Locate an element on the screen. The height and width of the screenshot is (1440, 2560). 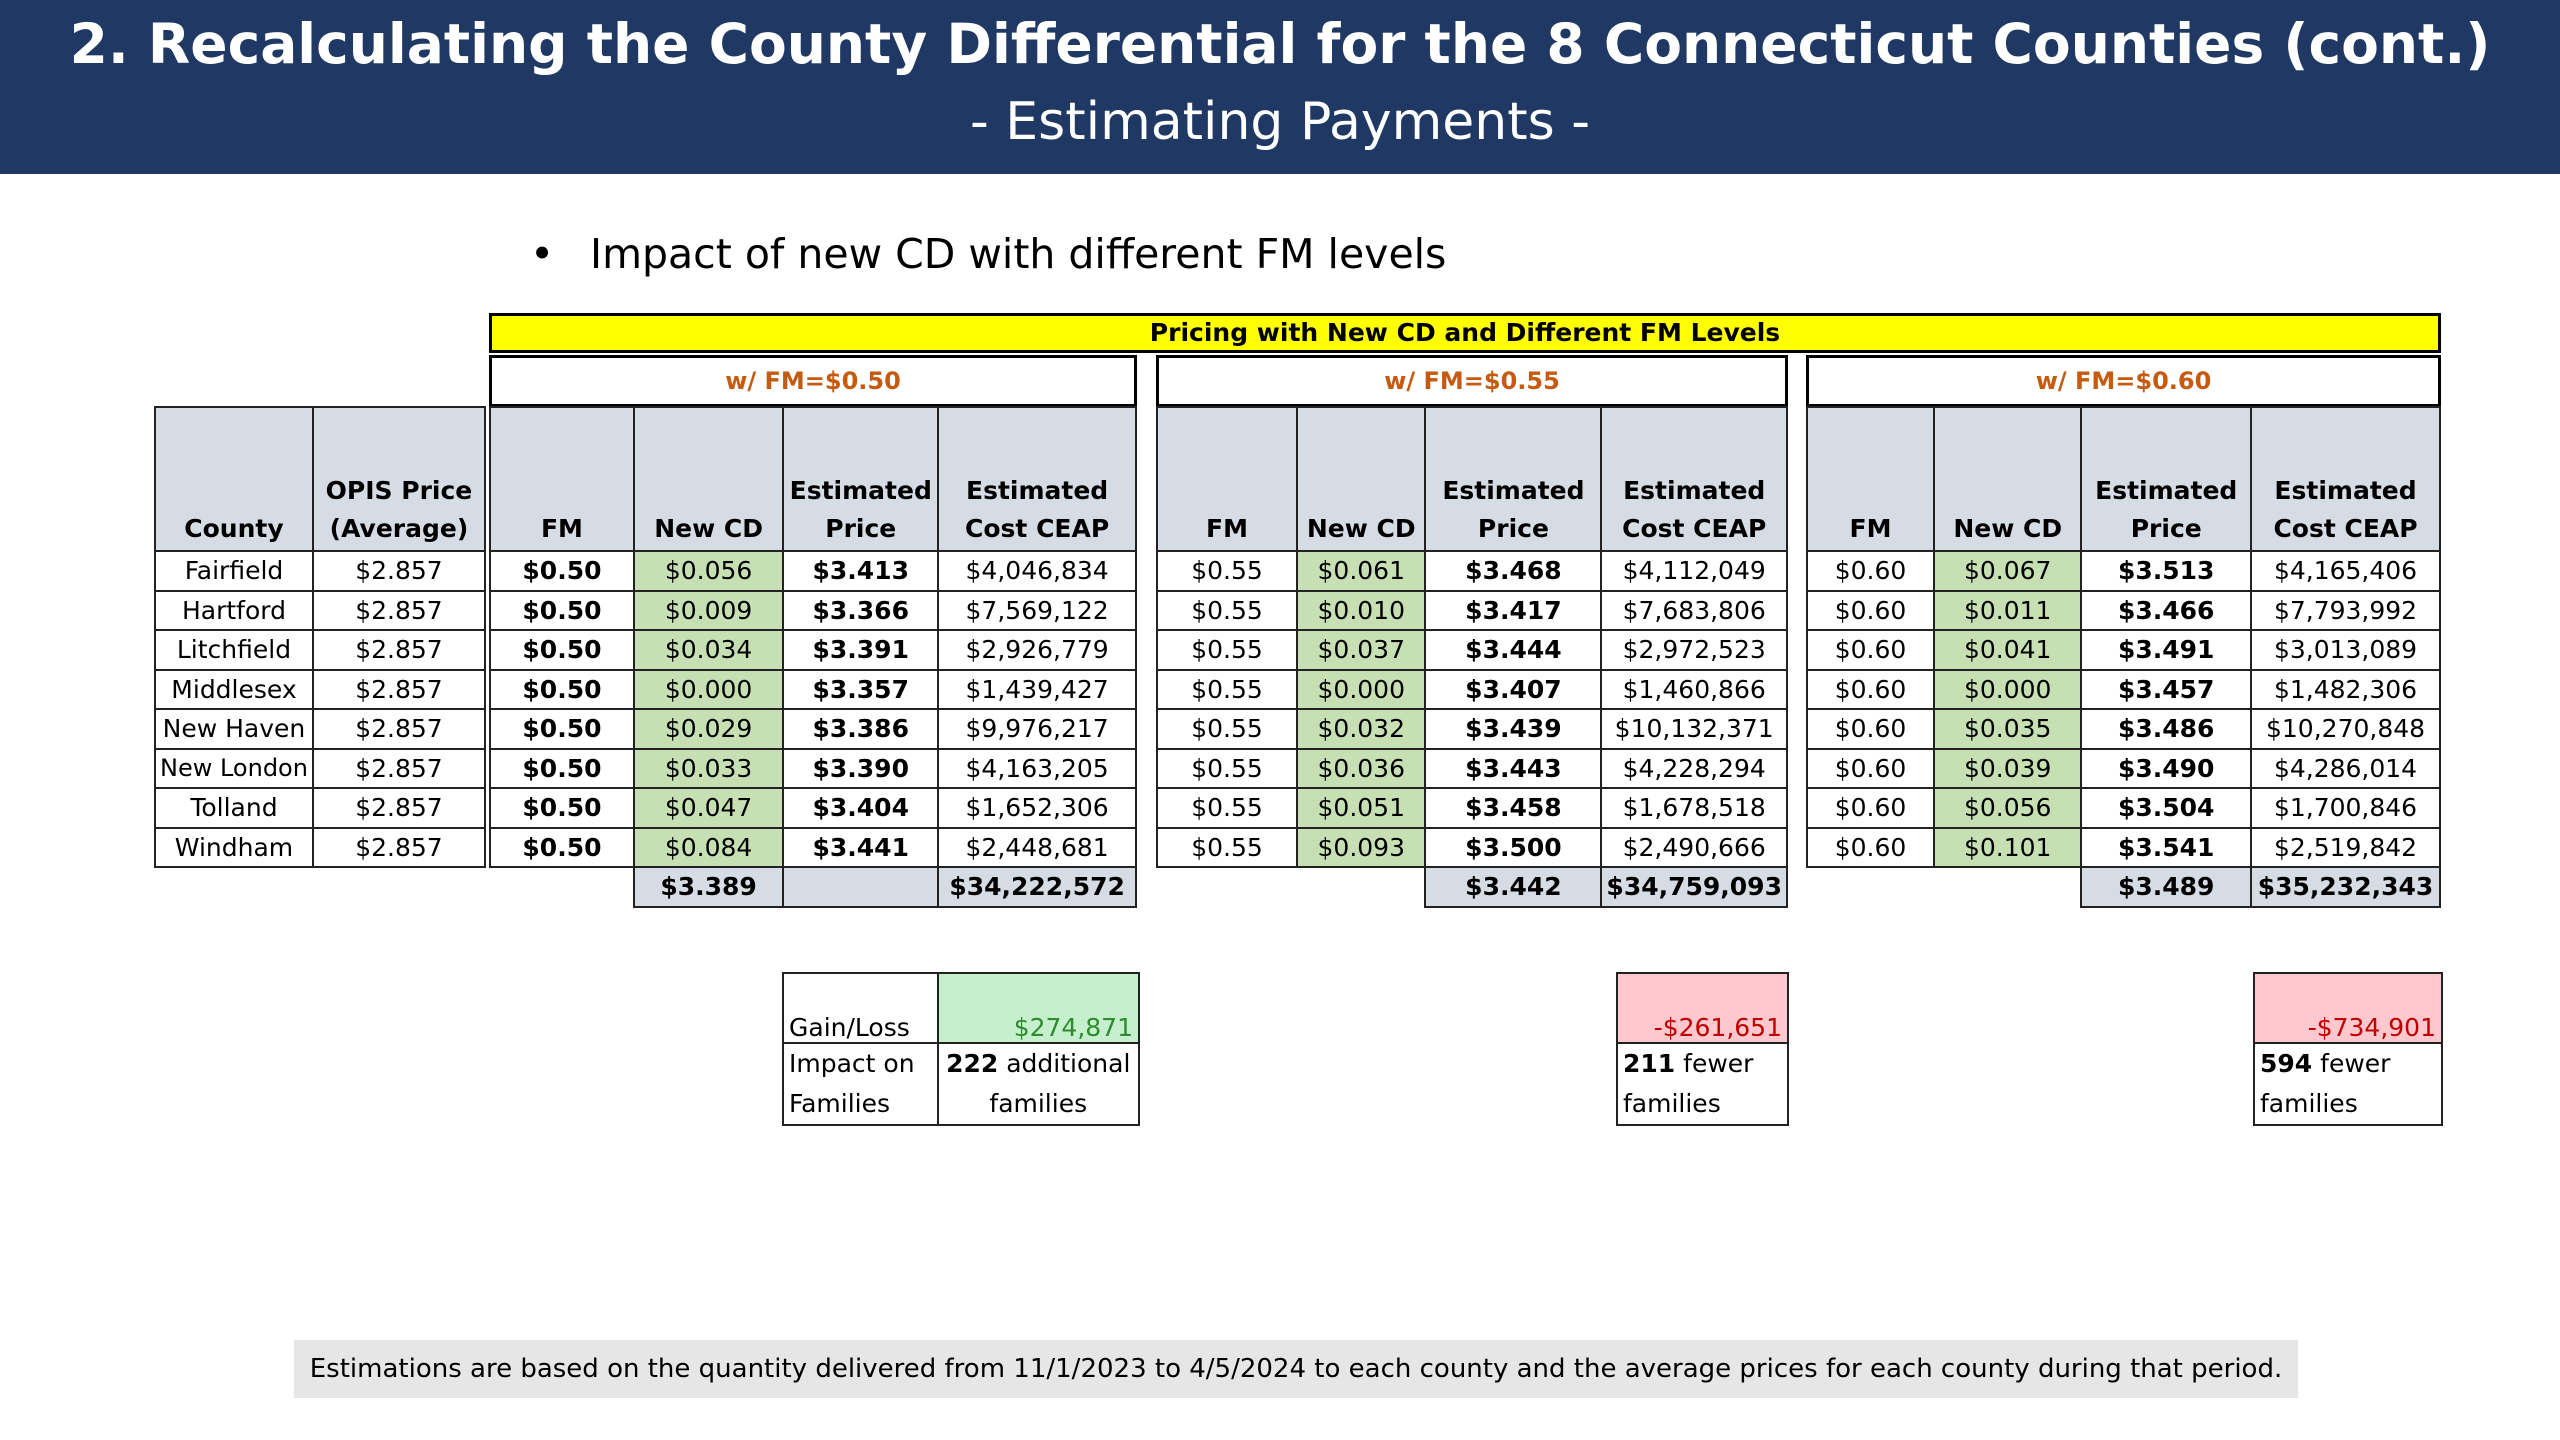
group-label-fm-050: w/ FM=$0.50 is located at coordinates (813, 381).